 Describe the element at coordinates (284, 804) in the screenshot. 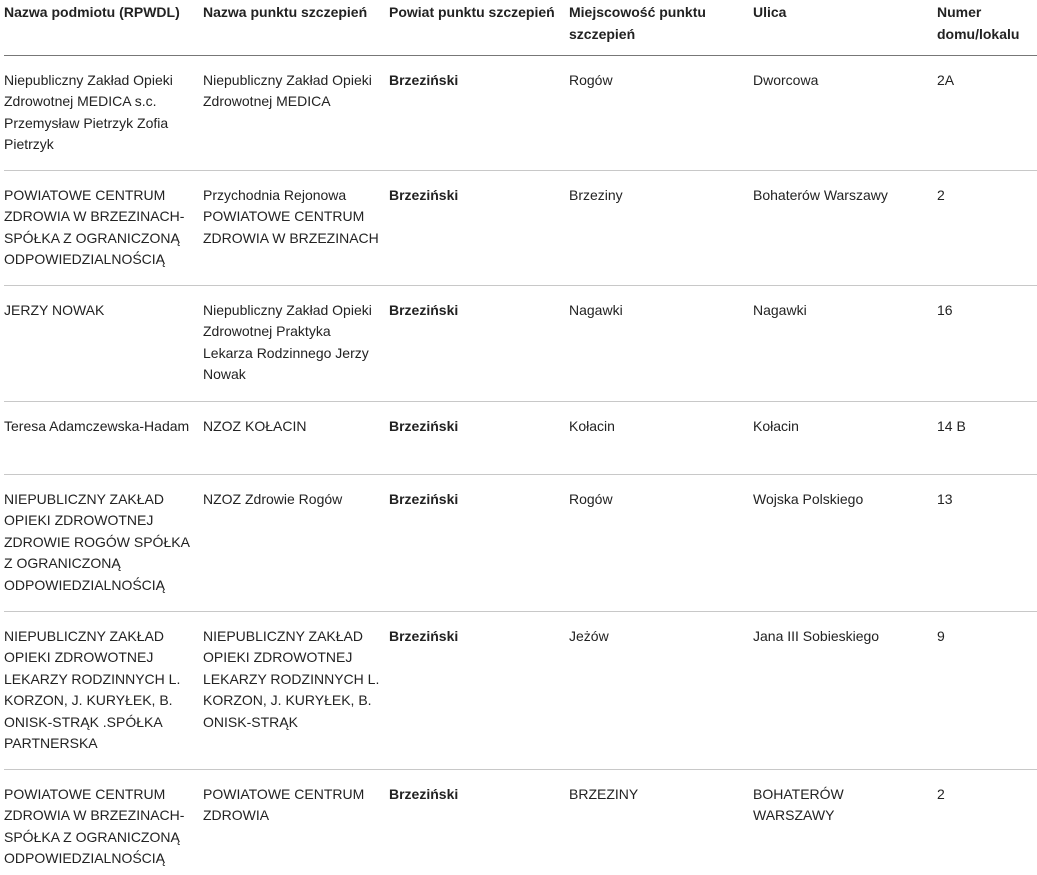

I see `cell-point-name: POWIATOWE CENTRUM ZDROWIA` at that location.